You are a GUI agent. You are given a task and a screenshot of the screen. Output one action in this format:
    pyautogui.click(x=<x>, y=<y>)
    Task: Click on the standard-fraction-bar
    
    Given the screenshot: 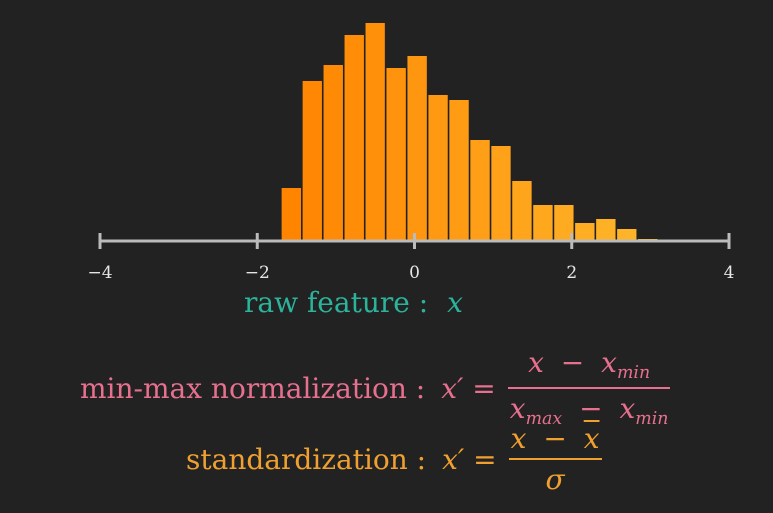 What is the action you would take?
    pyautogui.click(x=555, y=459)
    